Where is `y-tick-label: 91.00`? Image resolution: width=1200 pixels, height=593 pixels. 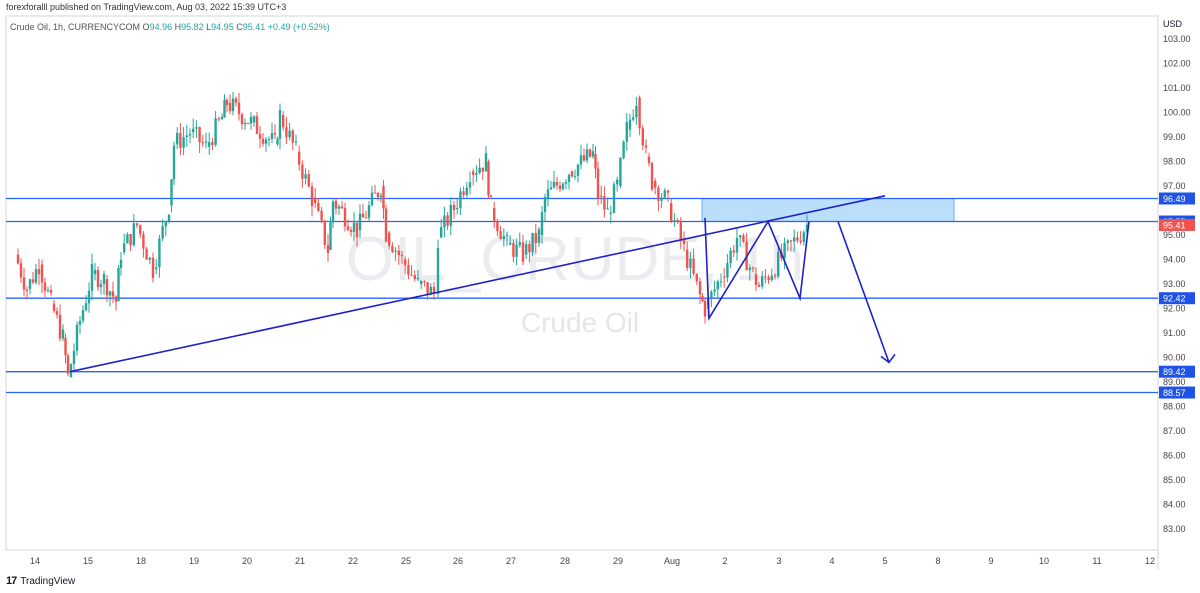
y-tick-label: 91.00 is located at coordinates (1174, 333).